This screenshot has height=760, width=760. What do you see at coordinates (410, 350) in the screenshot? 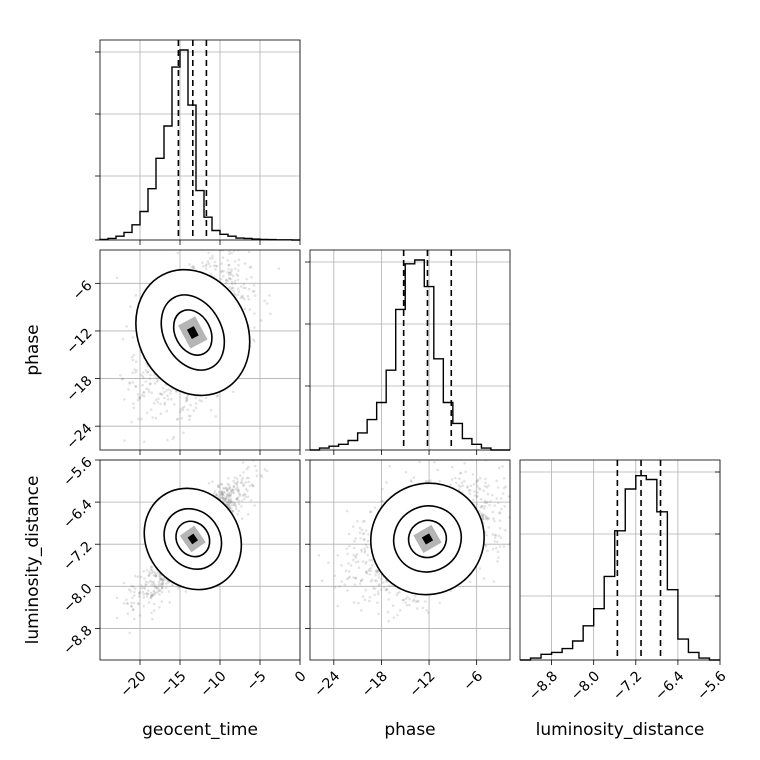
I see `panel-frame` at bounding box center [410, 350].